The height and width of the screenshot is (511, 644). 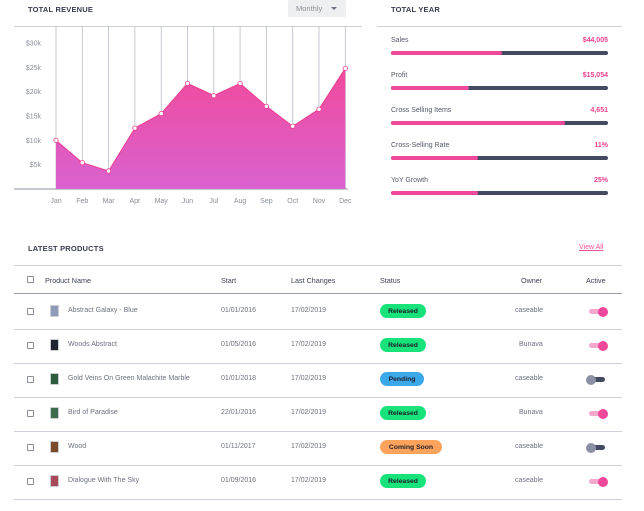 What do you see at coordinates (103, 310) in the screenshot?
I see `product-name: Abstract Galaxy - Blue` at bounding box center [103, 310].